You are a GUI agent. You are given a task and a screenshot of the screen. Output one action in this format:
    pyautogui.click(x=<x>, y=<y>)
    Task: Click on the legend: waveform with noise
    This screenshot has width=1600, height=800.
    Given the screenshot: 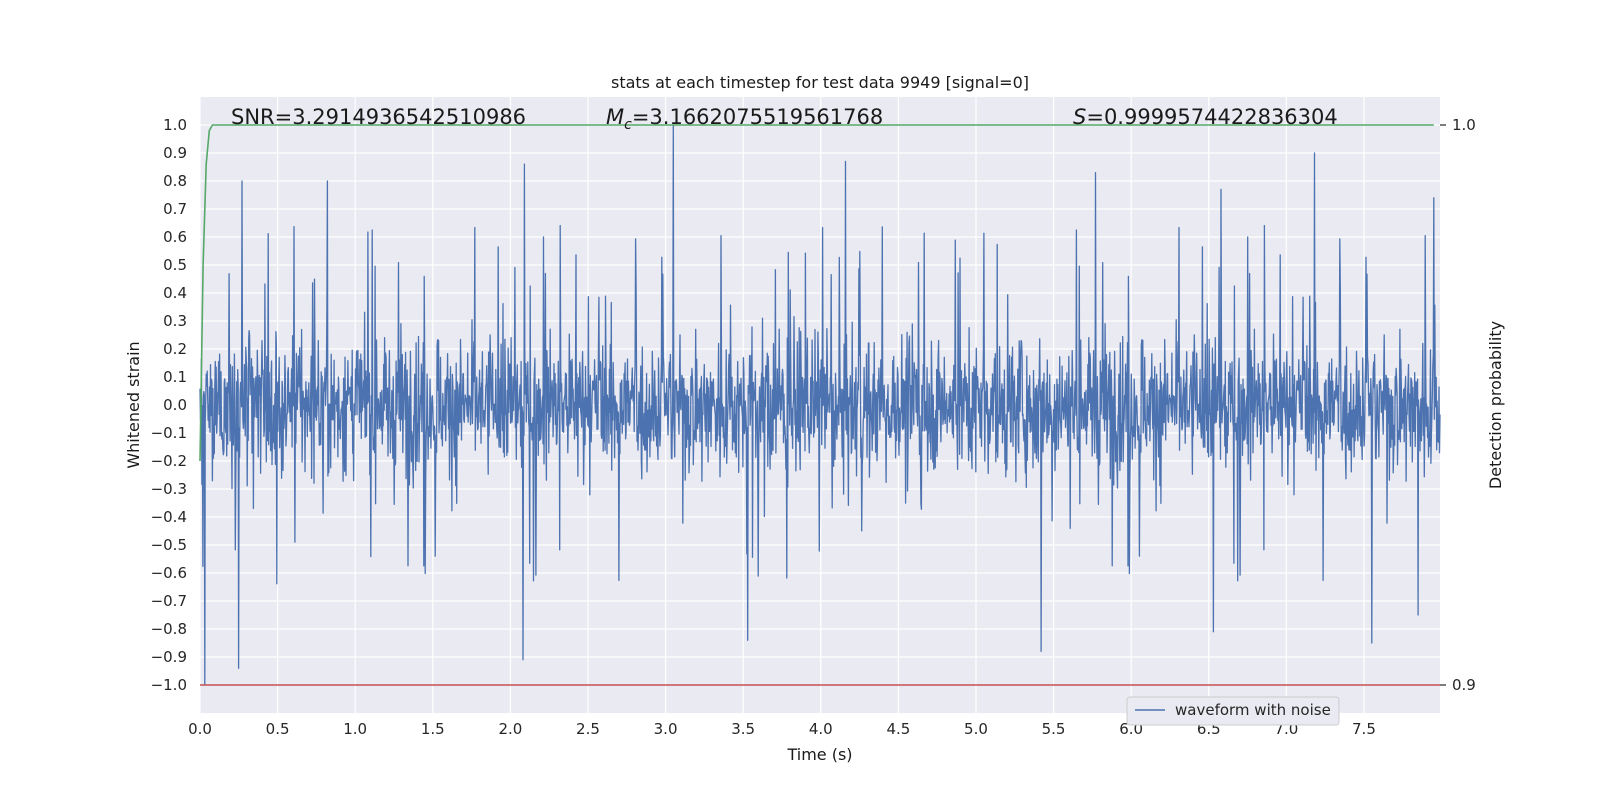 What is the action you would take?
    pyautogui.click(x=1233, y=711)
    